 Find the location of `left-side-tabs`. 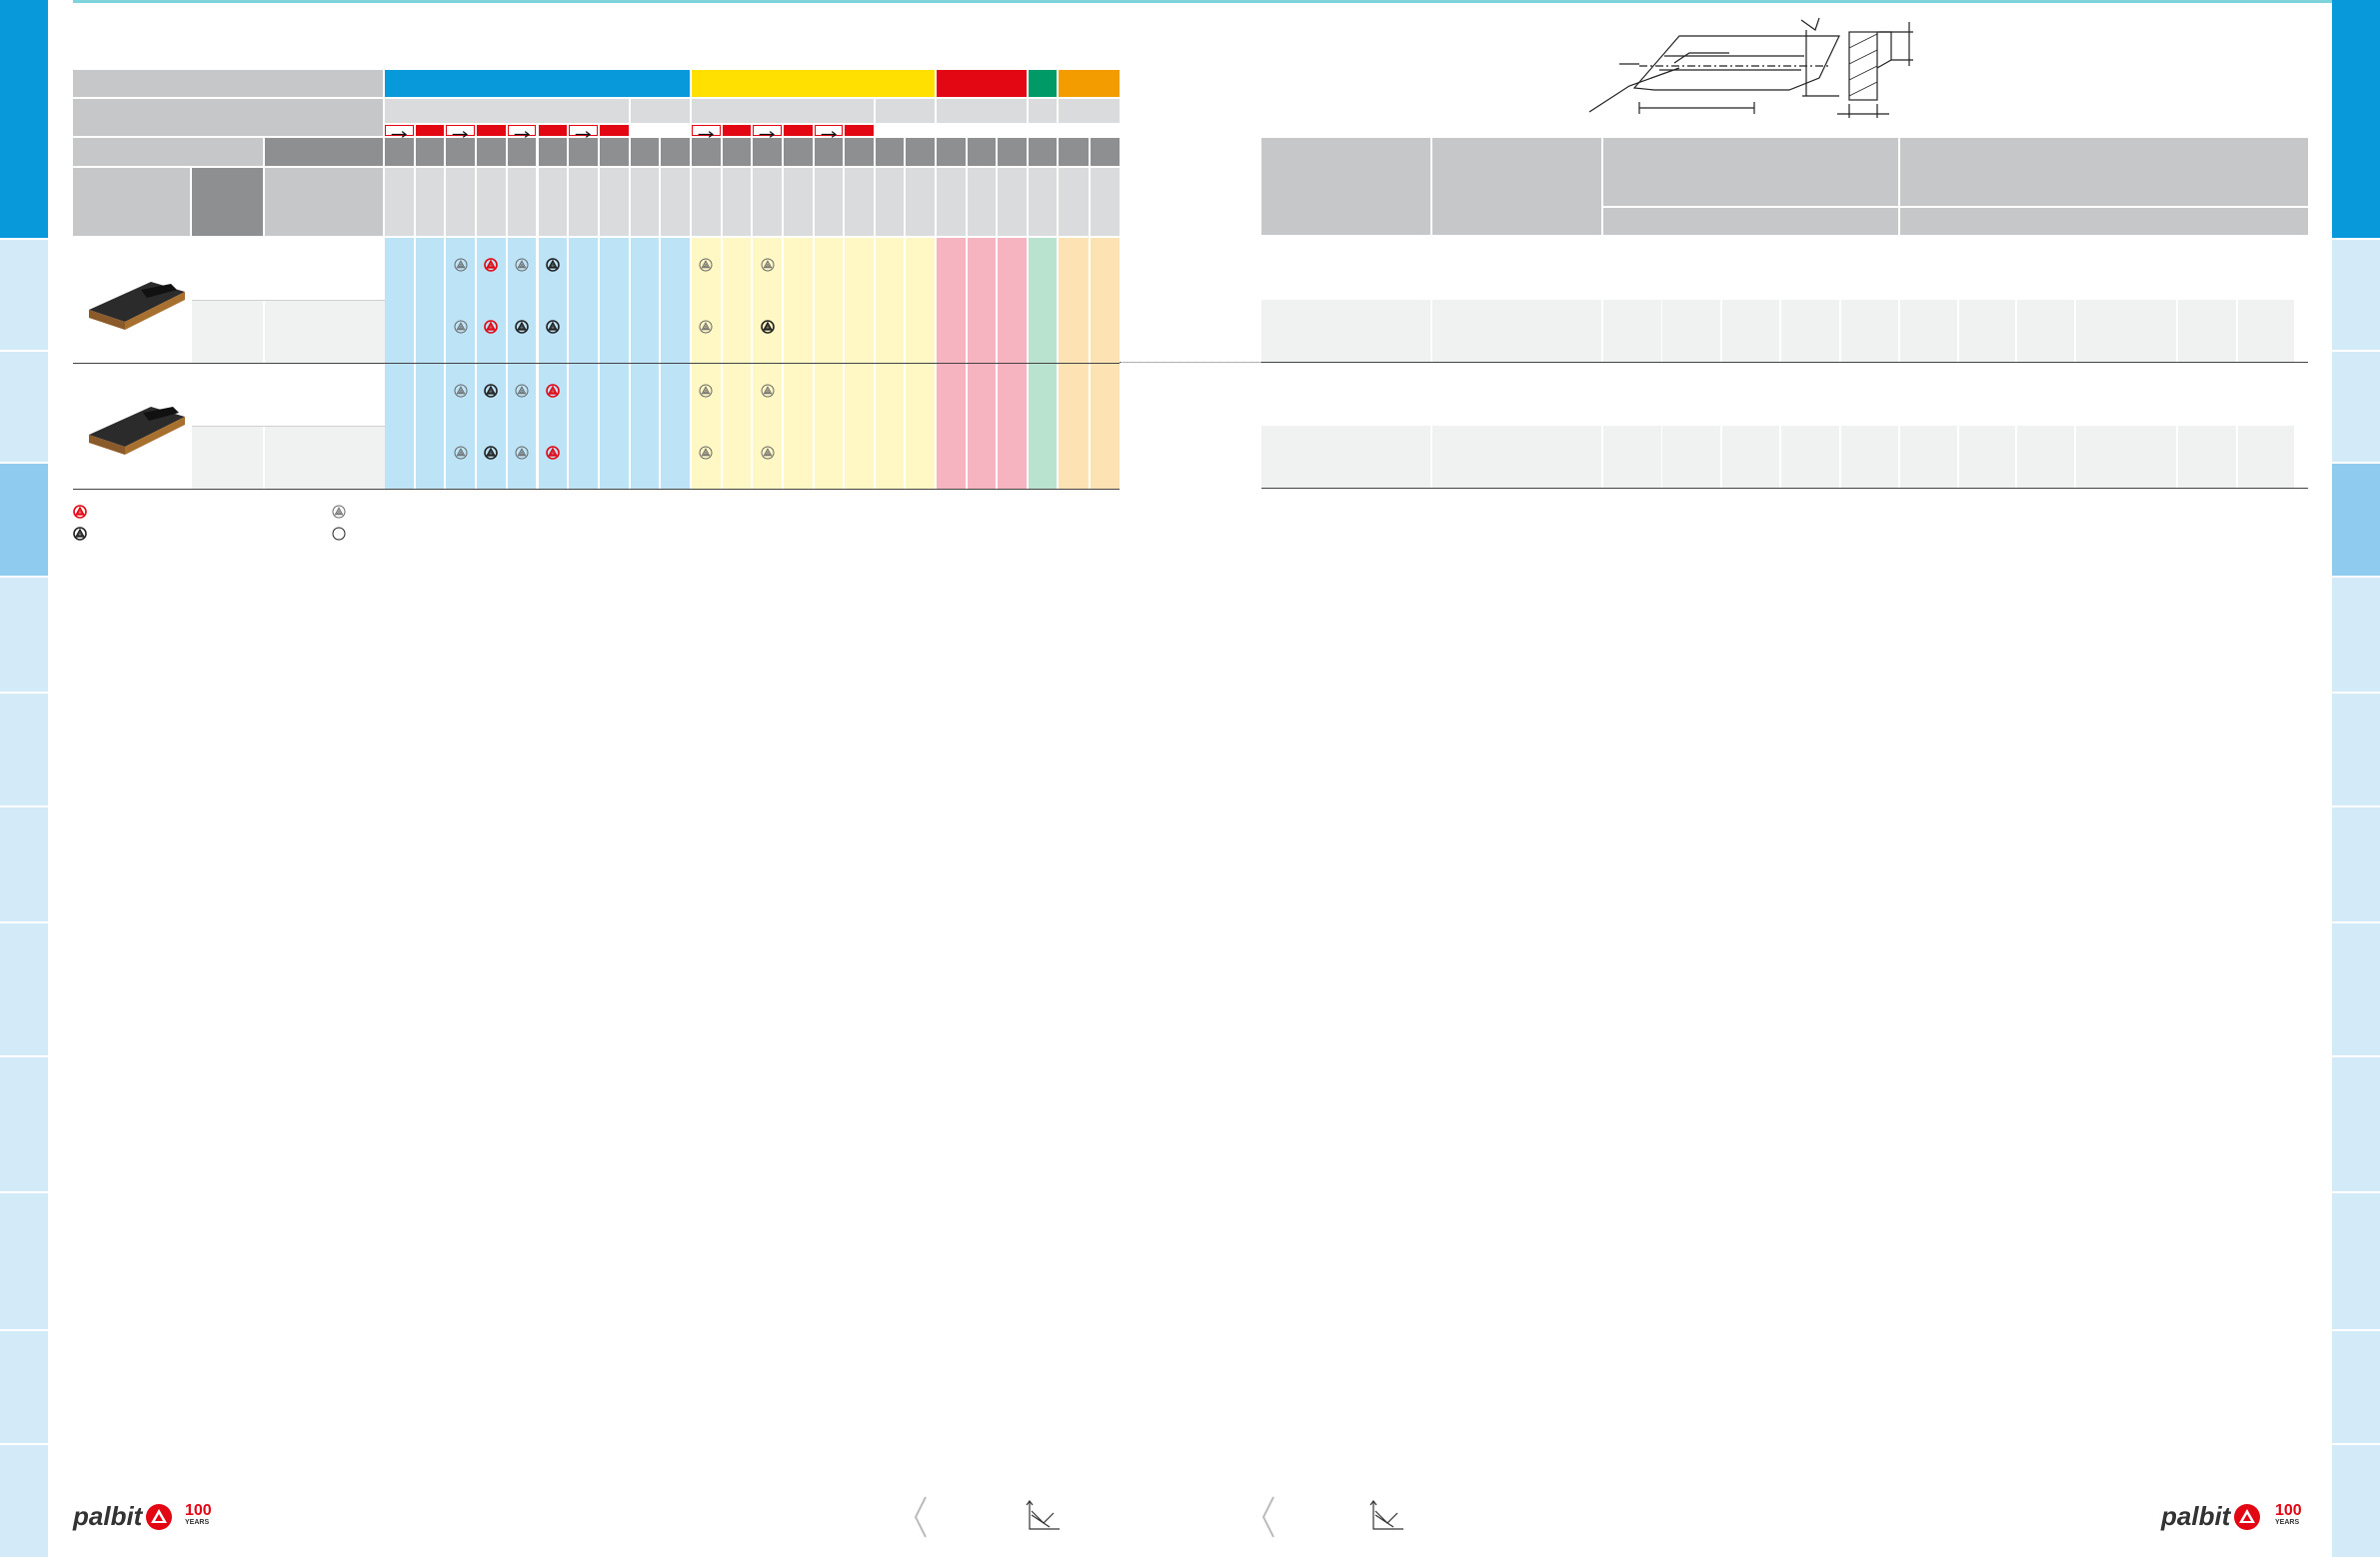

left-side-tabs is located at coordinates (24, 779).